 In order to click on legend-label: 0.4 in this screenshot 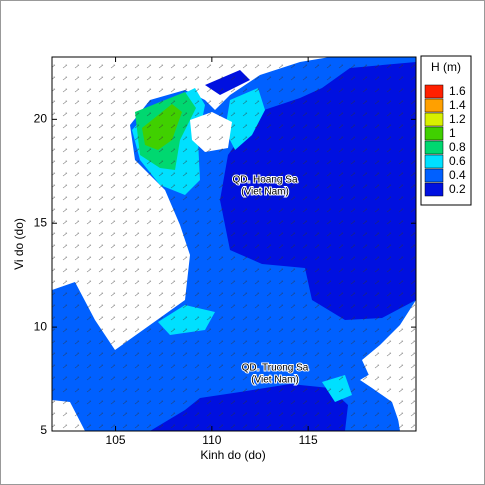, I will do `click(457, 175)`.